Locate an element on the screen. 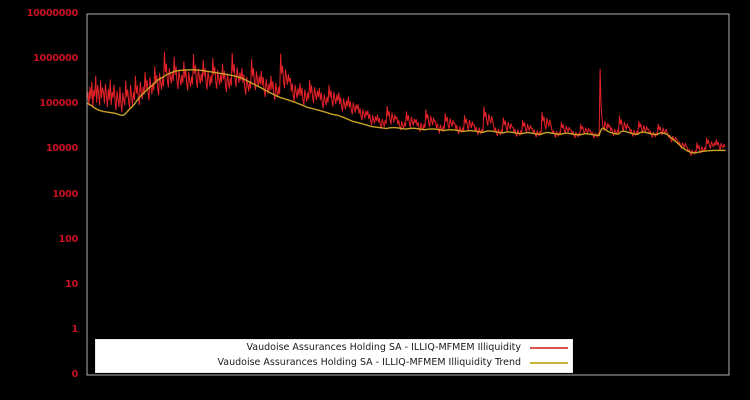 This screenshot has width=750, height=400. y-axis-tick-label: 100000 is located at coordinates (59, 104).